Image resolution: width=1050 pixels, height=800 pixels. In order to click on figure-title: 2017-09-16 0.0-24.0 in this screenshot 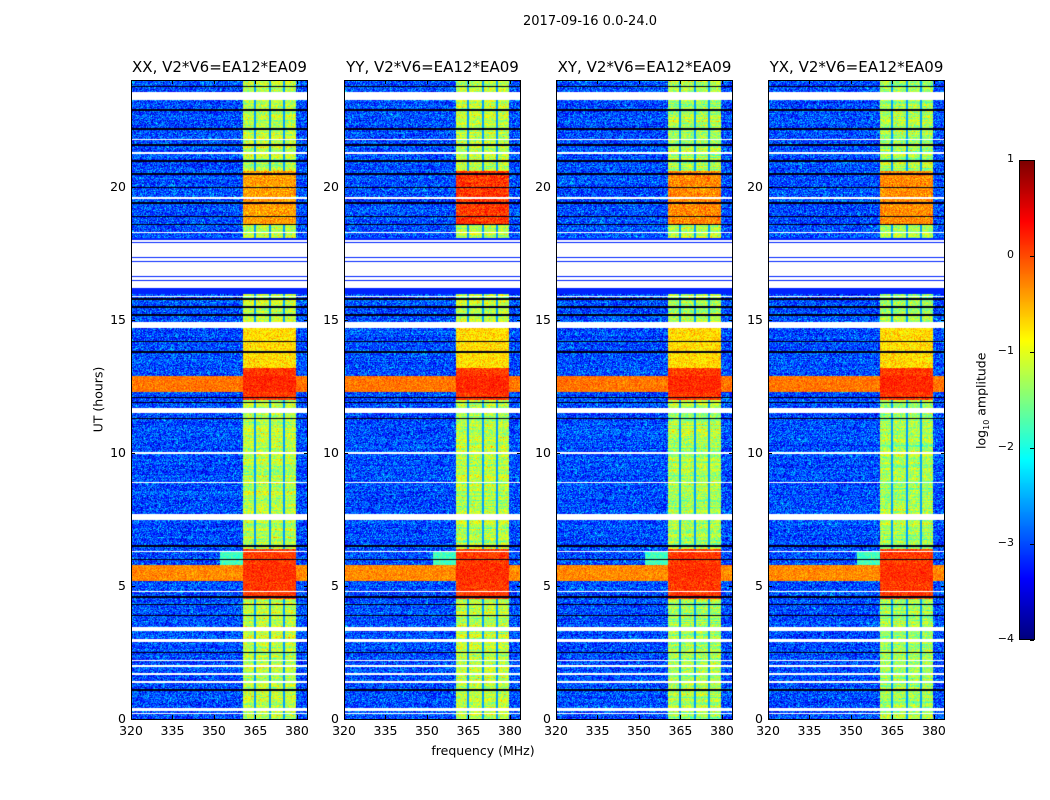, I will do `click(590, 21)`.